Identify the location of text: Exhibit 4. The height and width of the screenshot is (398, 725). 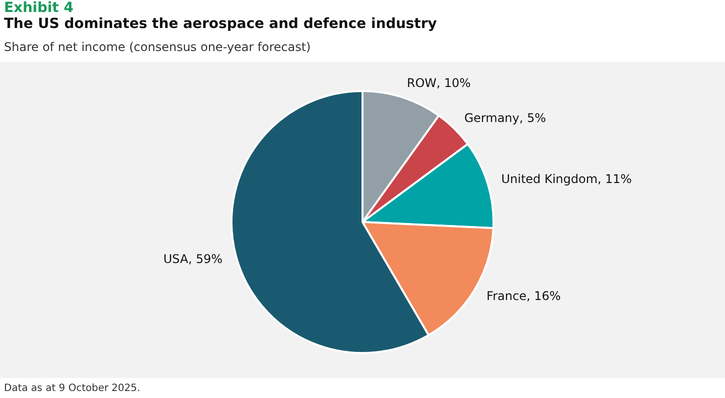
(39, 8).